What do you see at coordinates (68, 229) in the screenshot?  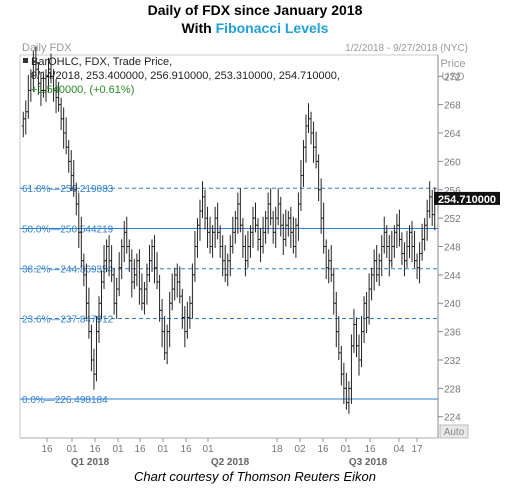 I see `fib-label: 50.0%—250.544219` at bounding box center [68, 229].